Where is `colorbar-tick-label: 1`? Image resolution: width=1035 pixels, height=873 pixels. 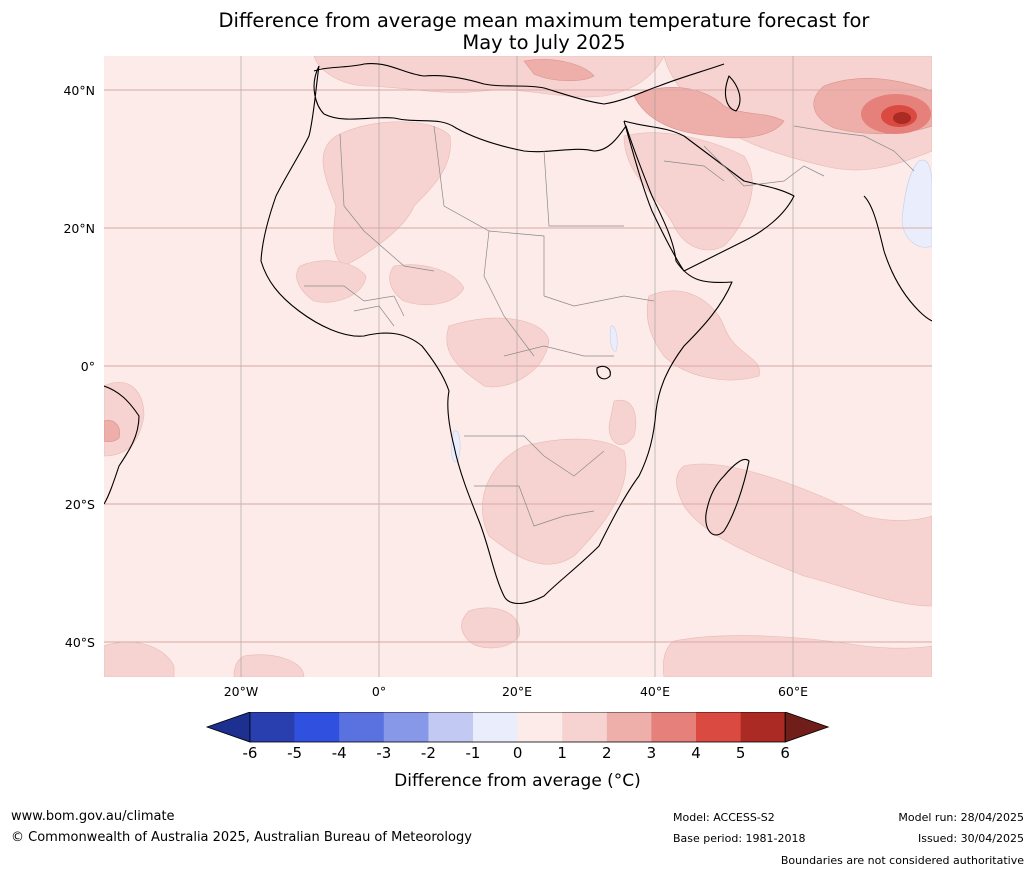
colorbar-tick-label: 1 is located at coordinates (562, 753).